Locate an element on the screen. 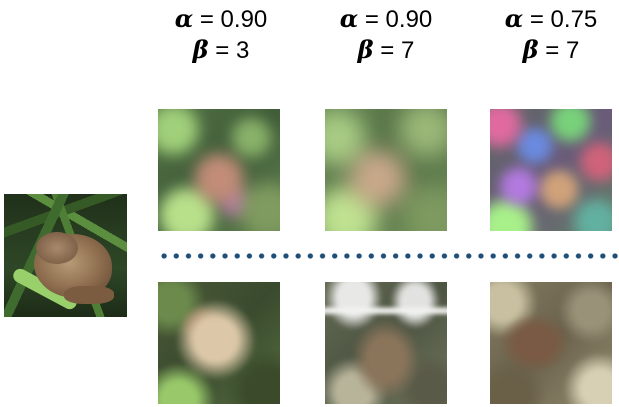 This screenshot has width=619, height=407. column-label-3: α = 0.75 β = 7 is located at coordinates (550, 35).